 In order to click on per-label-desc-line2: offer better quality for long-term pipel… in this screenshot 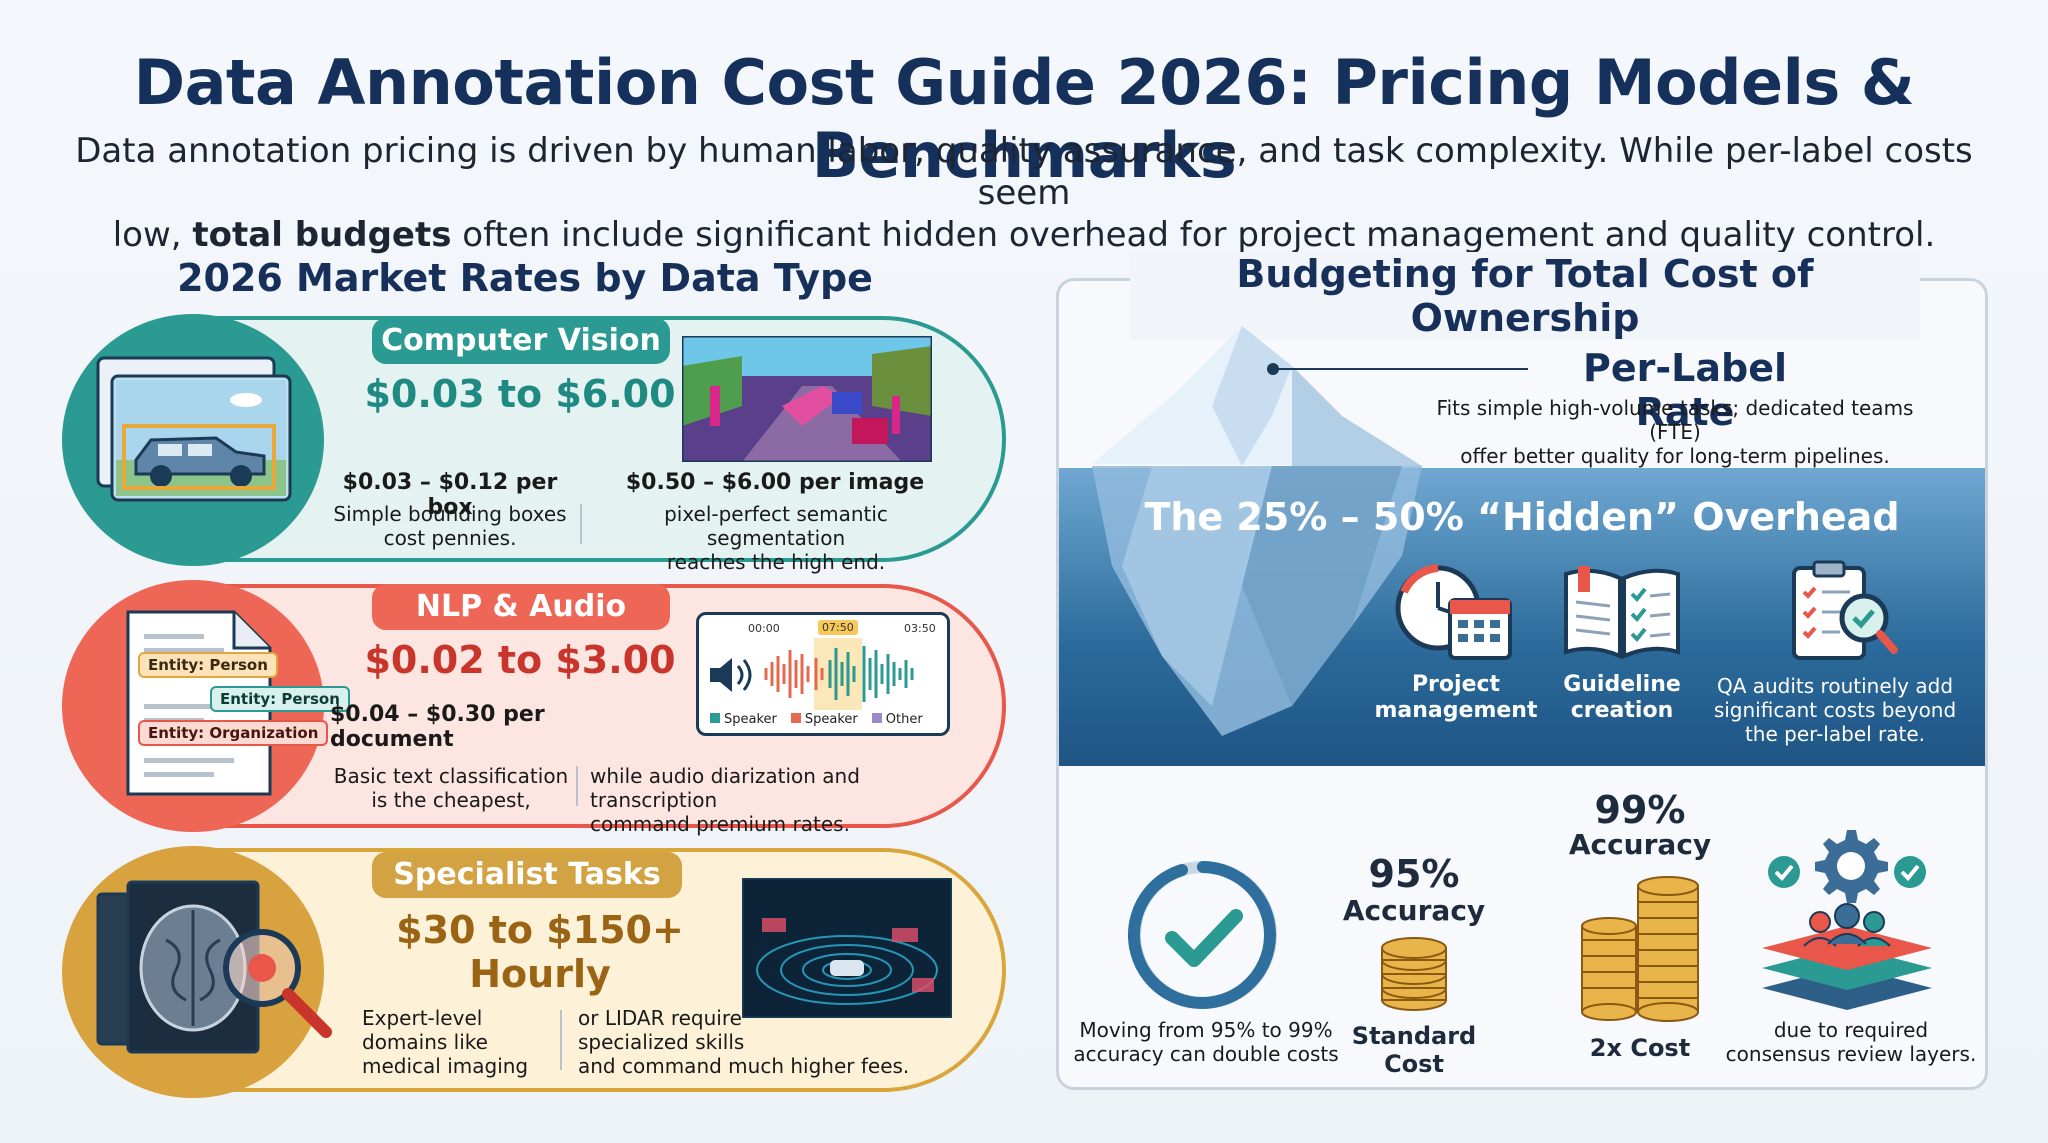, I will do `click(1675, 456)`.